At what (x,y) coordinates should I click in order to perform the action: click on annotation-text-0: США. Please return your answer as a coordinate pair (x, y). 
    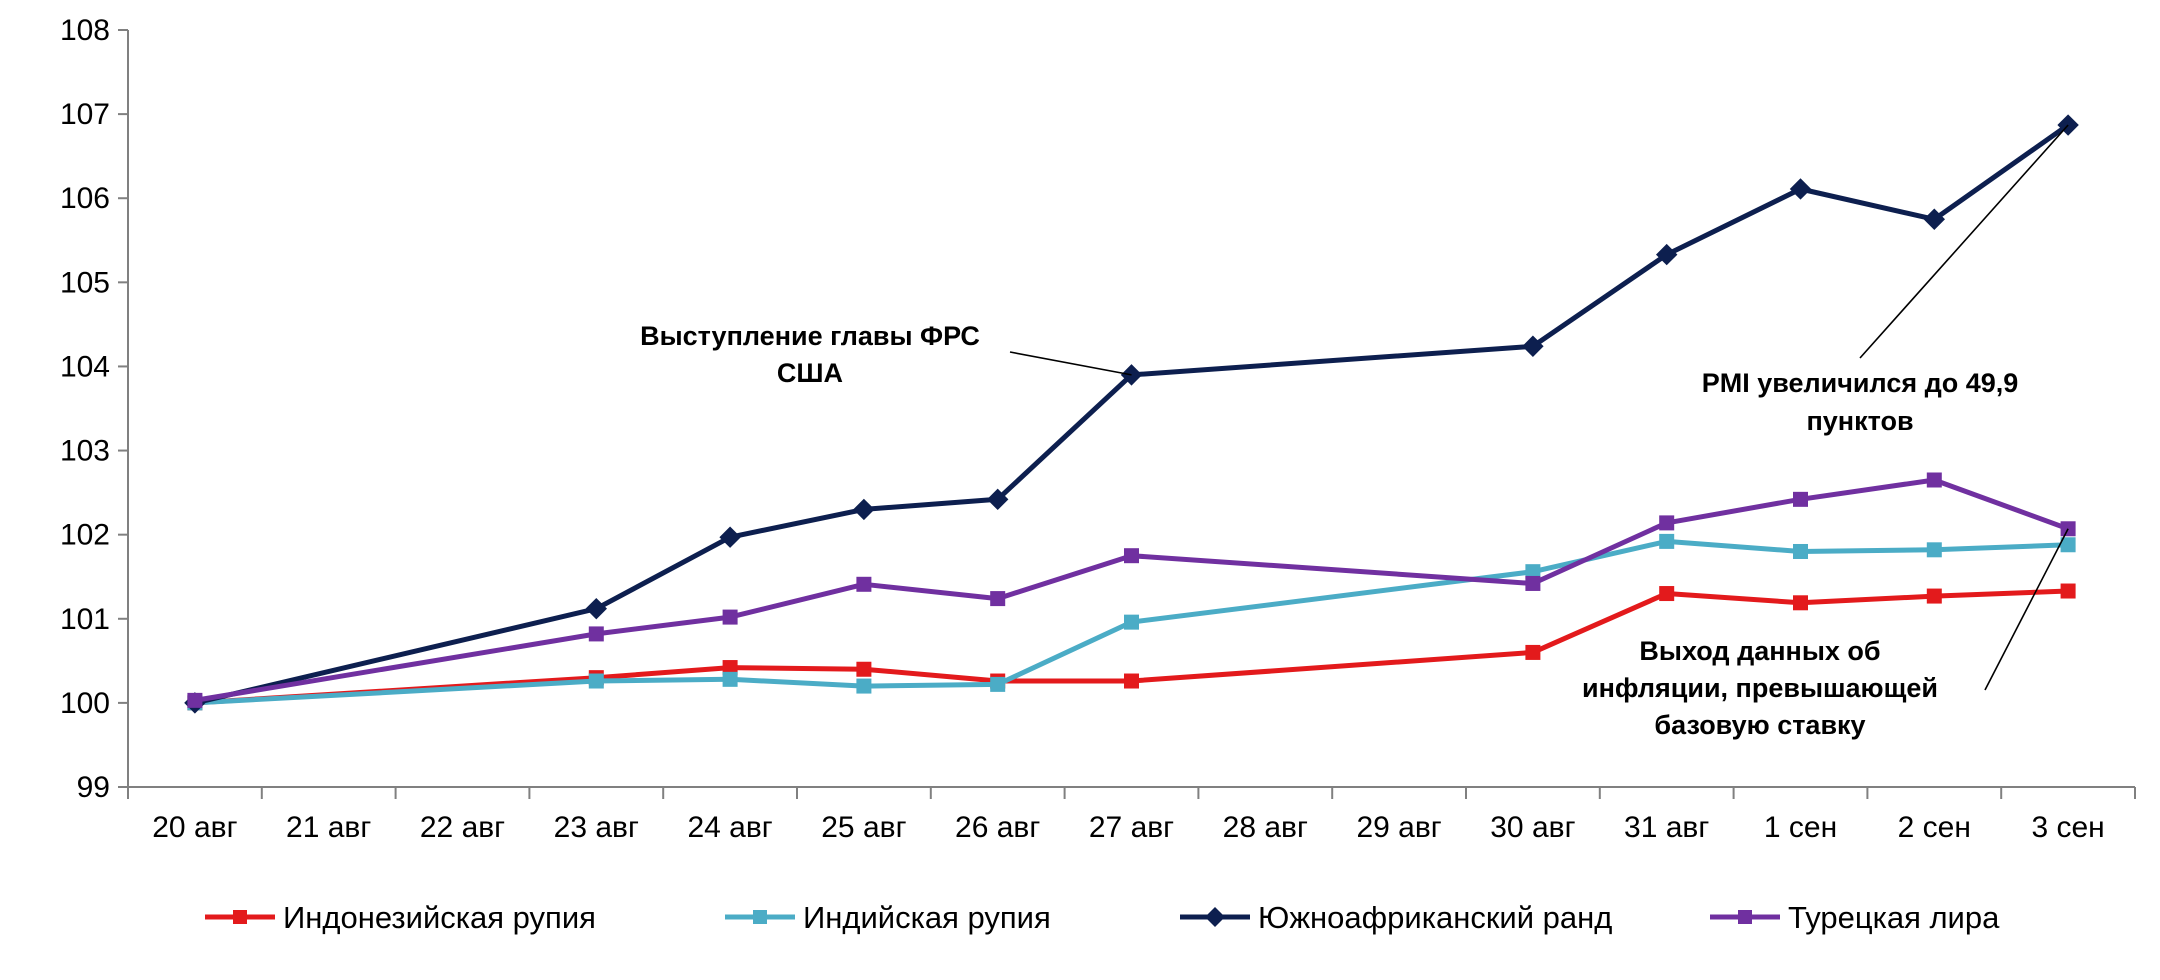
    Looking at the image, I should click on (810, 373).